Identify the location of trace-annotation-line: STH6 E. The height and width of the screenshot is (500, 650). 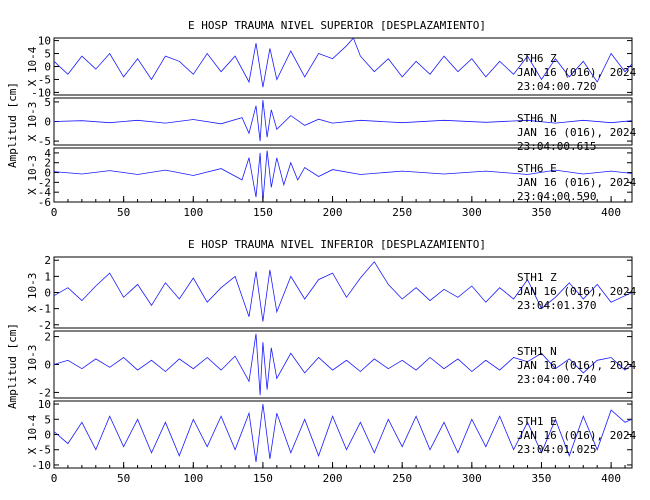
(537, 168).